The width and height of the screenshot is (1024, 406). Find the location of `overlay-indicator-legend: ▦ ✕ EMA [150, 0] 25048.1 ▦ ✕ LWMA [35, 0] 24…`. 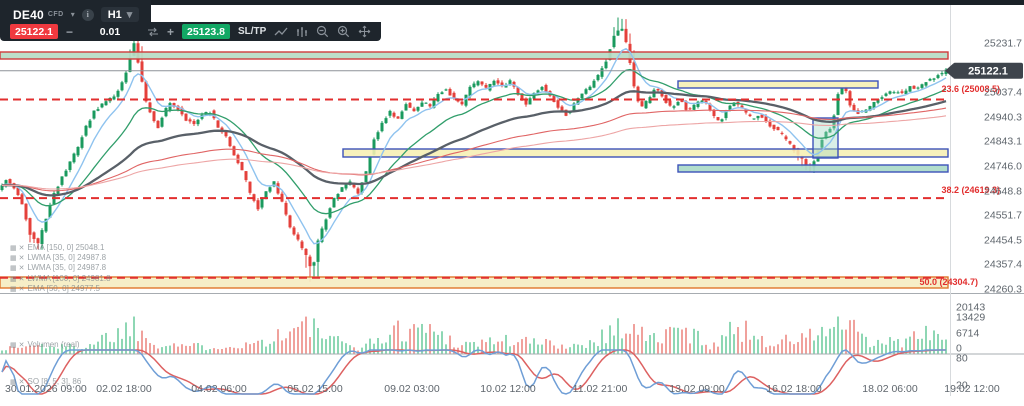

overlay-indicator-legend: ▦ ✕ EMA [150, 0] 25048.1 ▦ ✕ LWMA [35, 0] 24… is located at coordinates (60, 268).